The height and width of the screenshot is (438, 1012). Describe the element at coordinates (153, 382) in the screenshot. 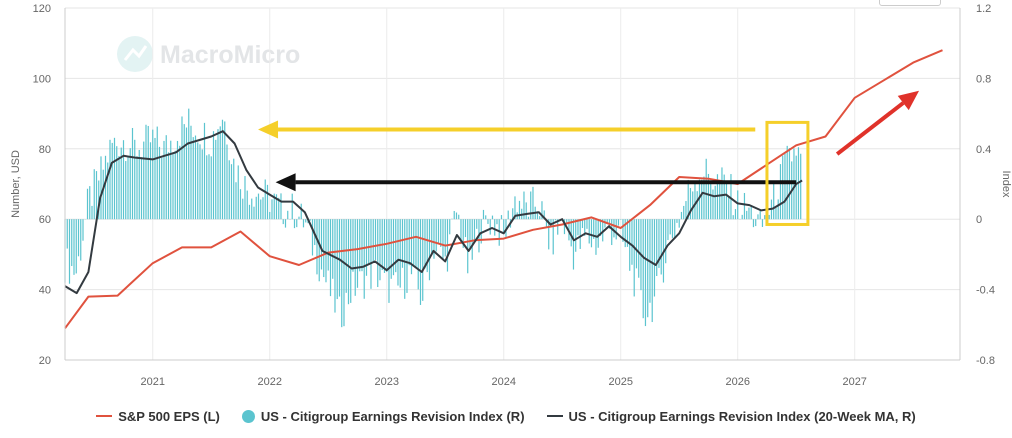

I see `x-tick-label: 2021` at that location.